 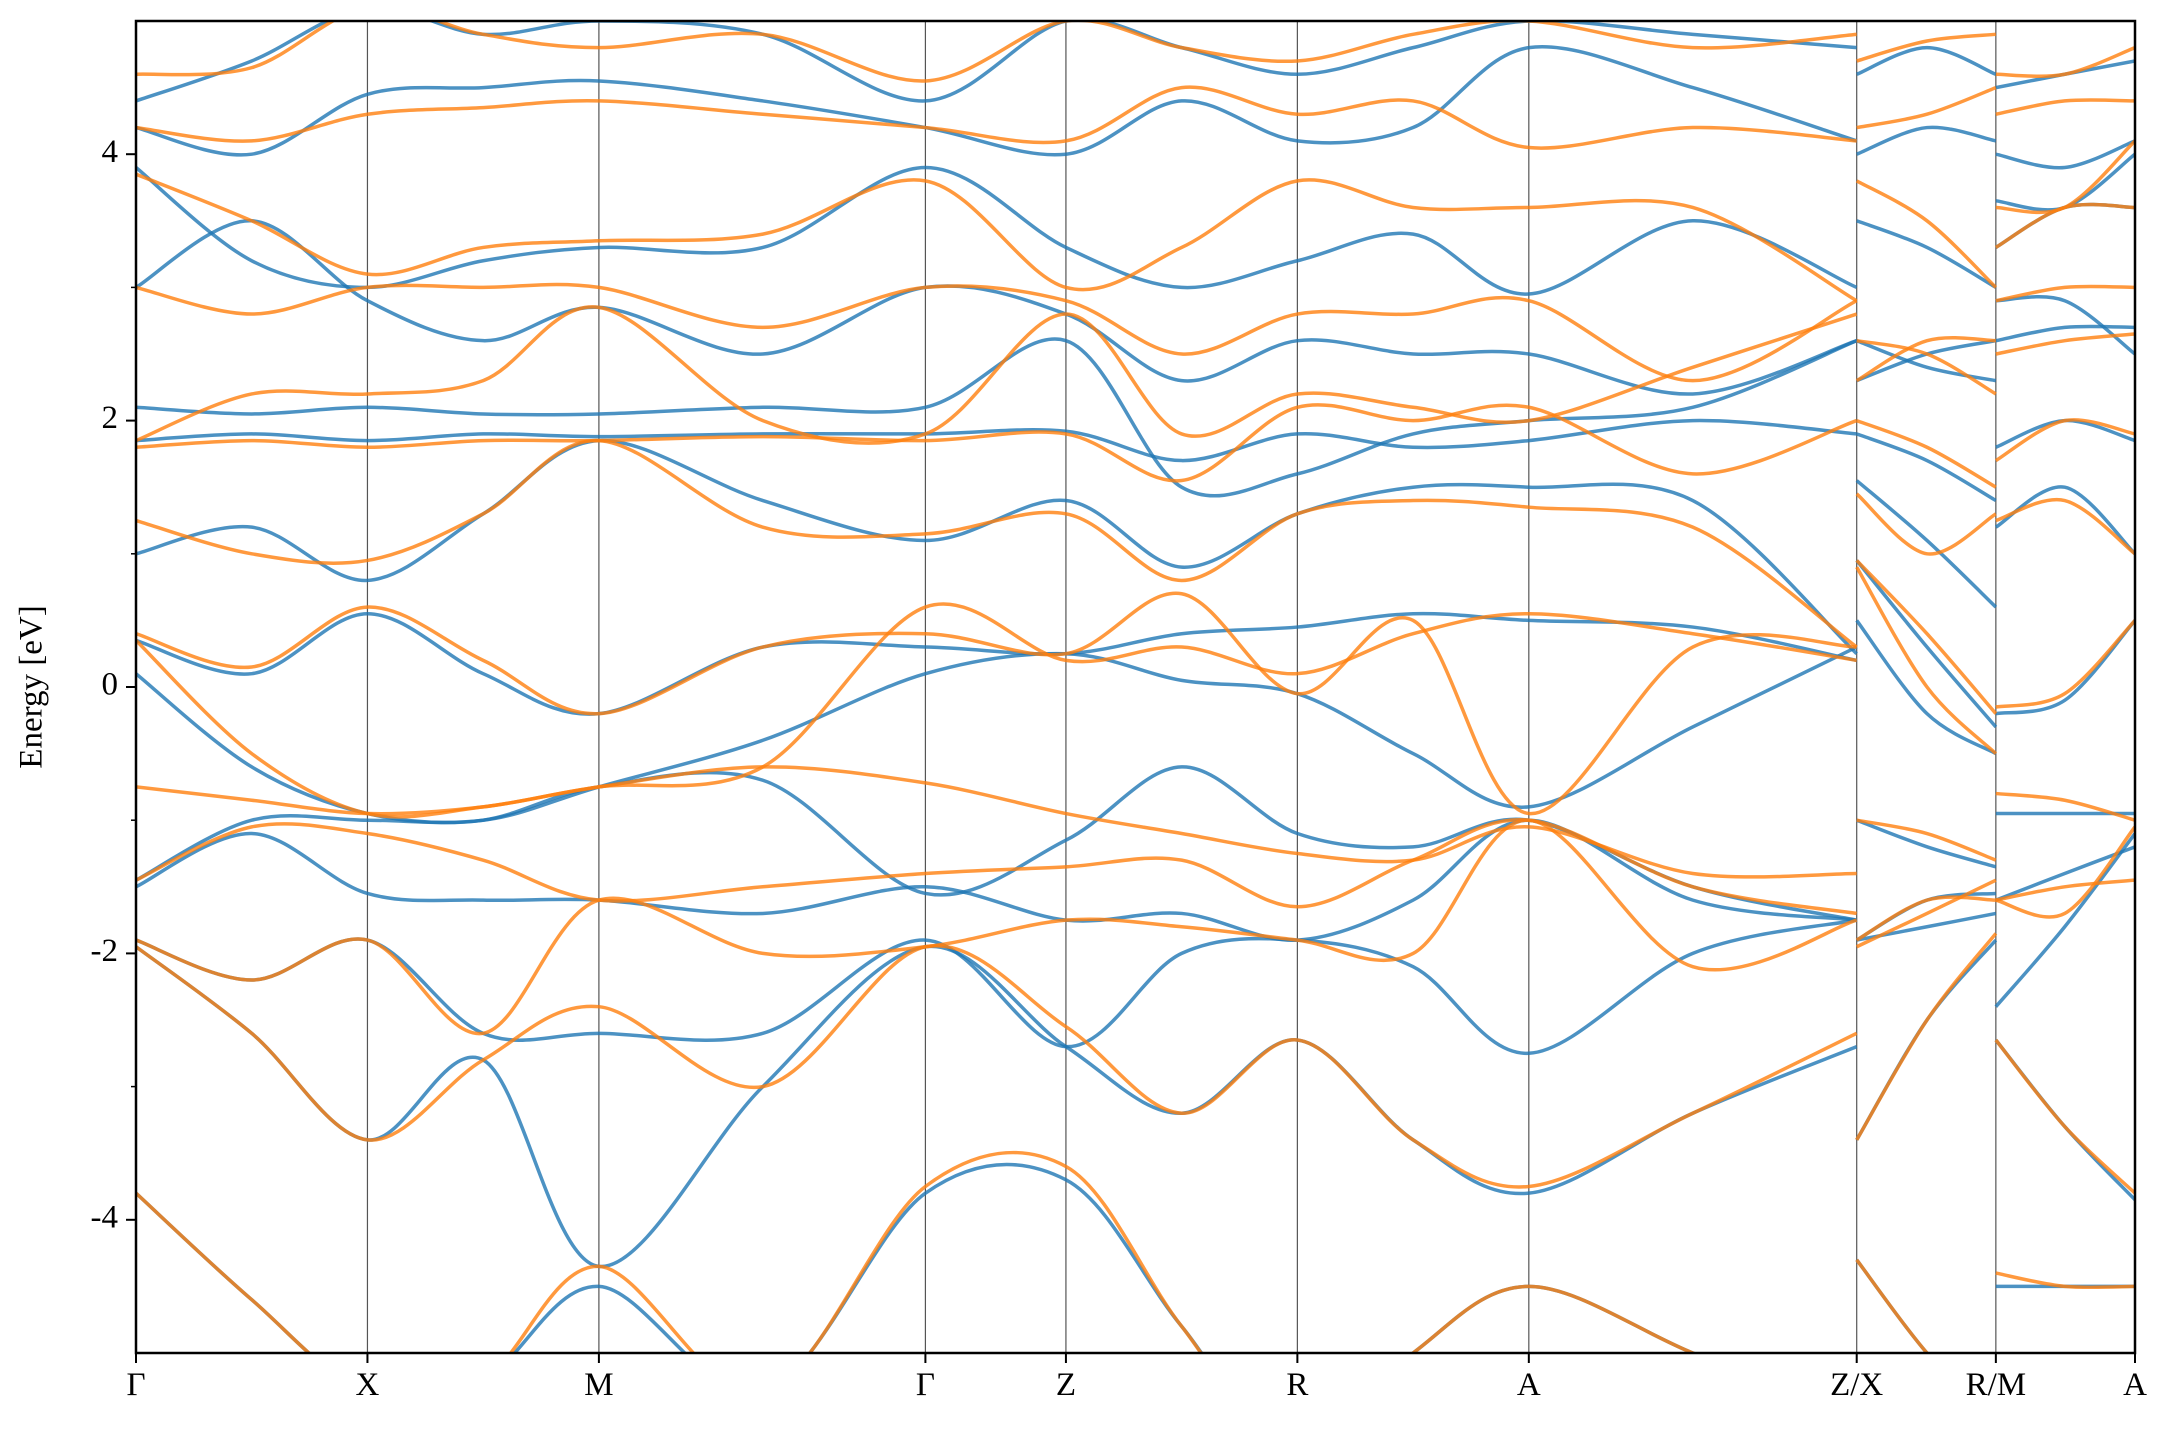 I want to click on x-tick-label: M, so click(x=598, y=1385).